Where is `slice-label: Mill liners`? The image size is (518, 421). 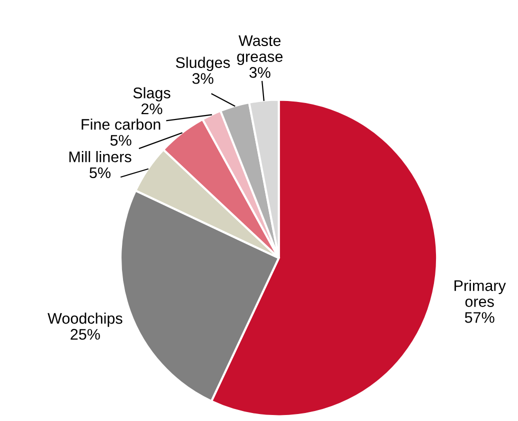 slice-label: Mill liners is located at coordinates (100, 156).